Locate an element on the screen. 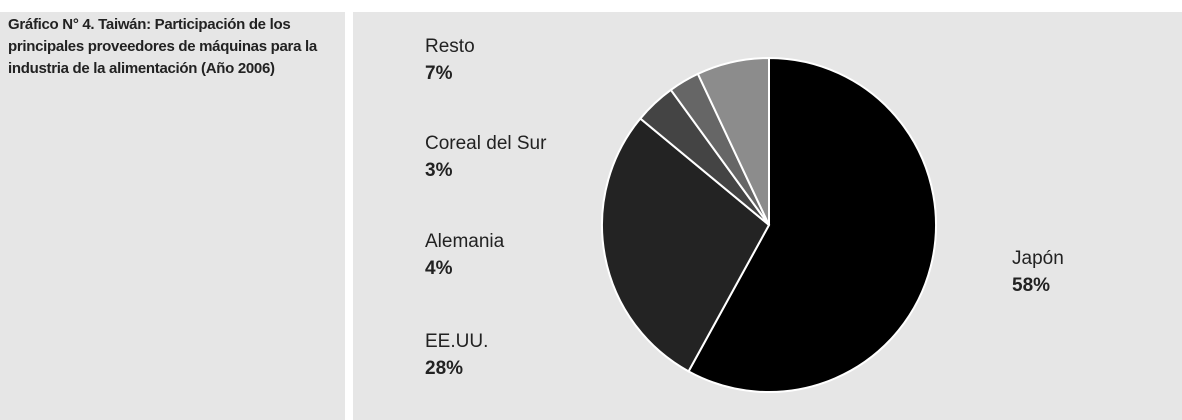 The height and width of the screenshot is (420, 1182). slice-label: Coreal del Sur is located at coordinates (486, 143).